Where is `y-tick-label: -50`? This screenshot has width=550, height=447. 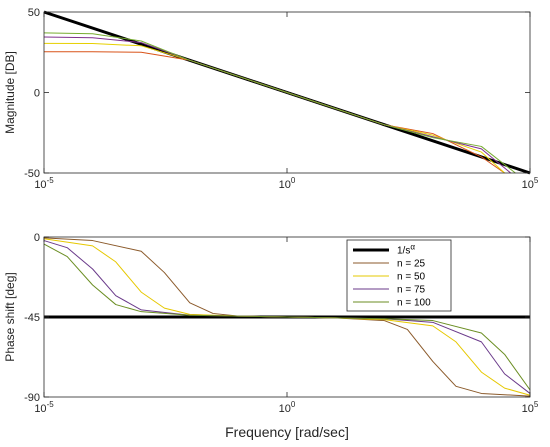 y-tick-label: -50 is located at coordinates (32, 174).